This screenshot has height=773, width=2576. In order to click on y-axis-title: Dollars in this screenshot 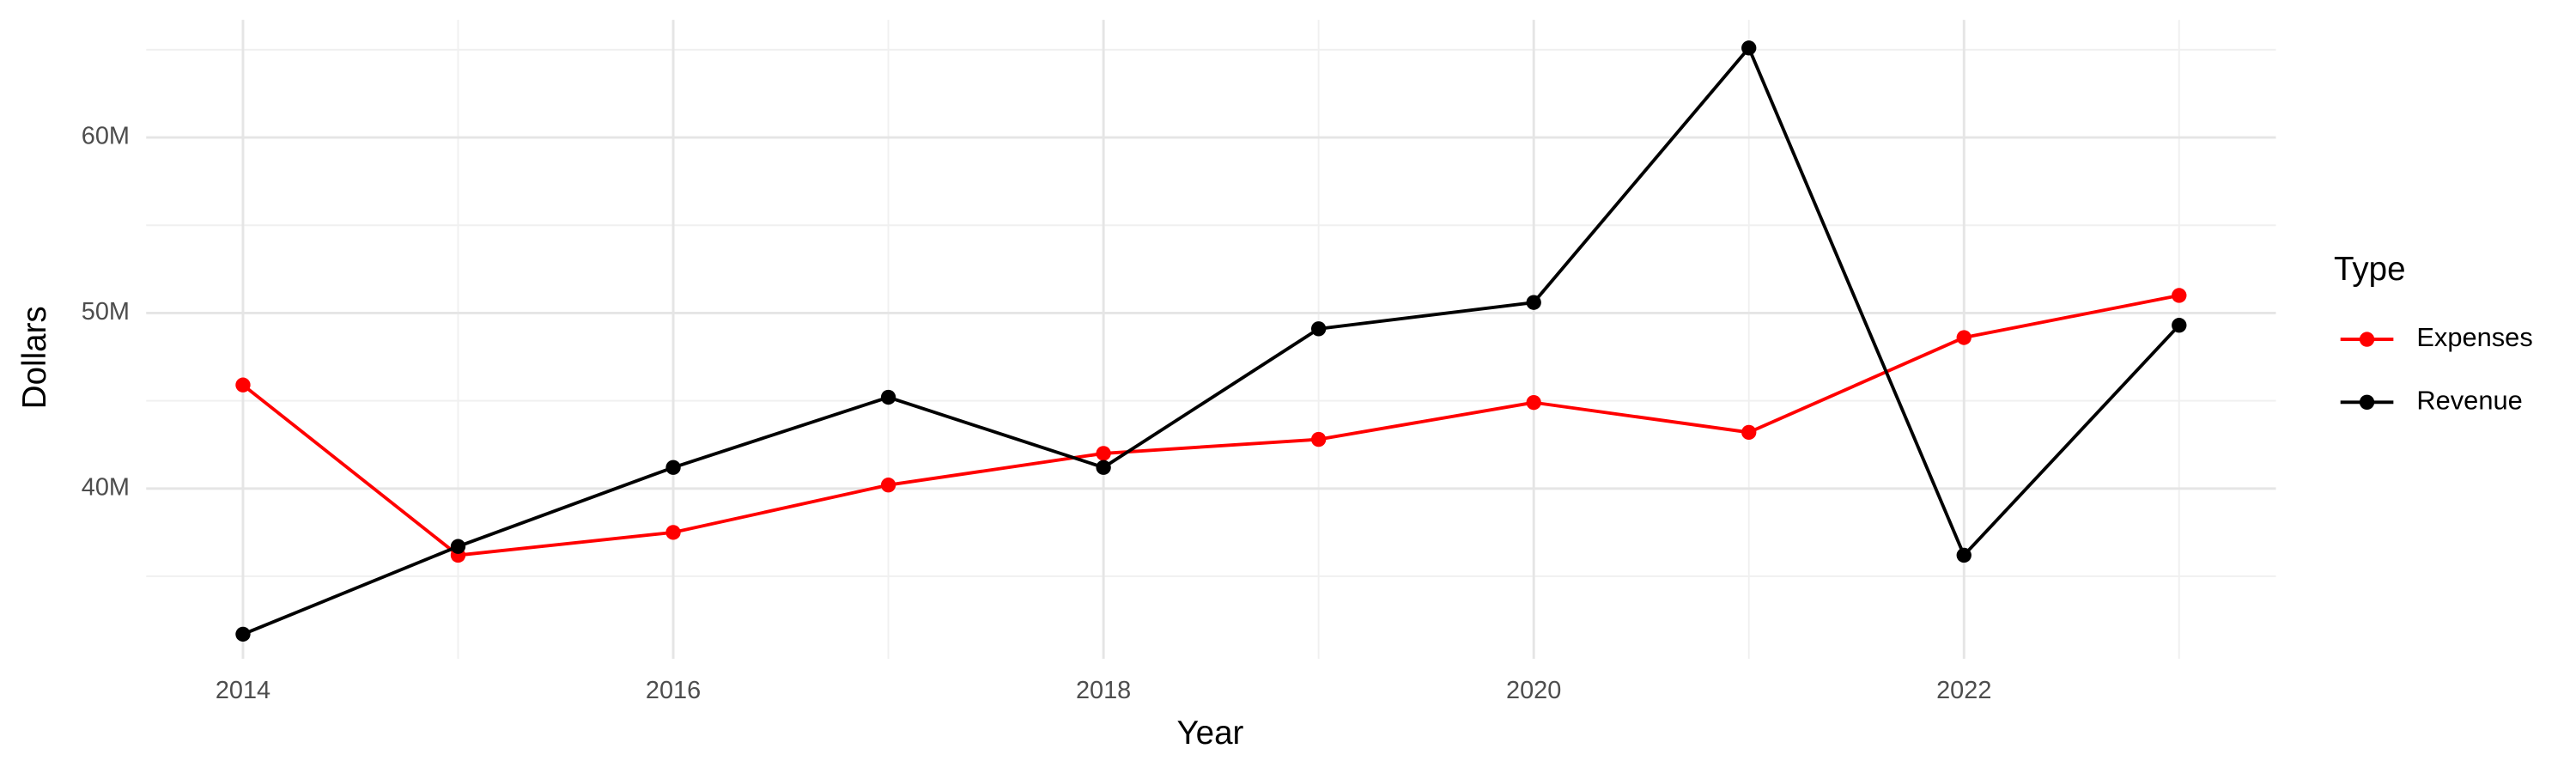, I will do `click(34, 357)`.